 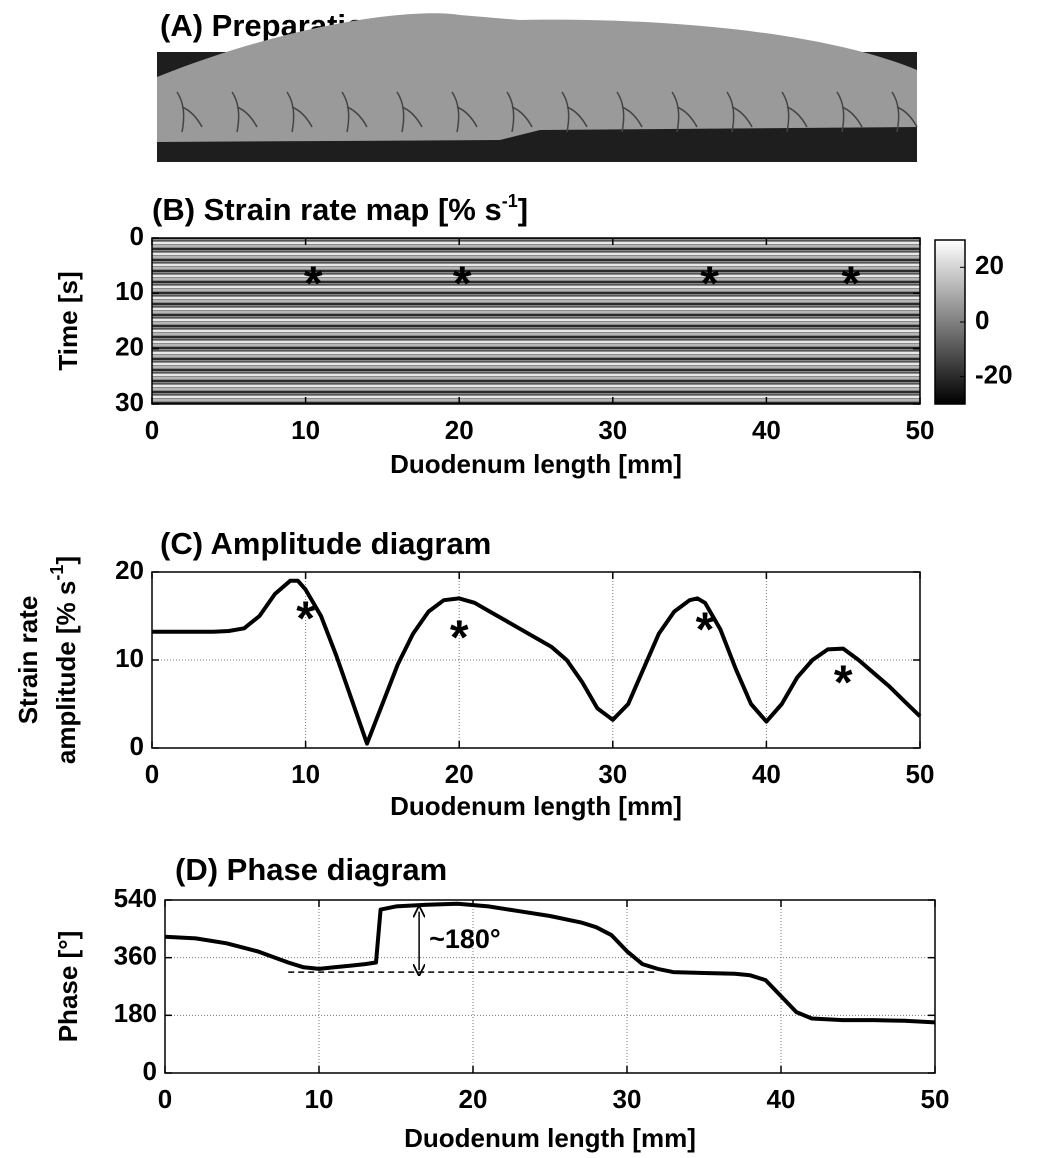 I want to click on y-axis-label: amplitude [% s-1], so click(x=64, y=660).